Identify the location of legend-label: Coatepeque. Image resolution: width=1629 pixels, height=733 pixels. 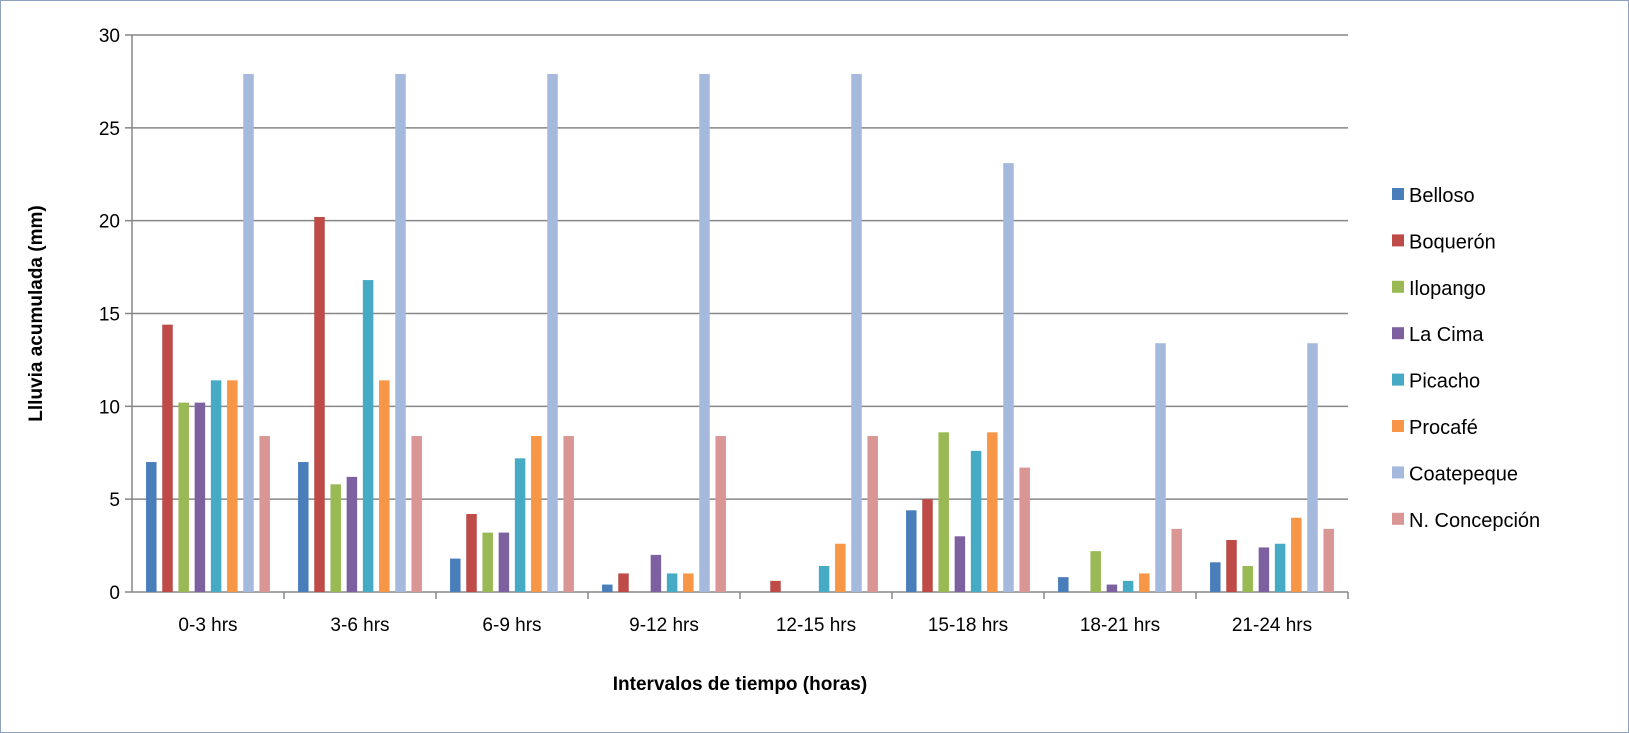
(1463, 474).